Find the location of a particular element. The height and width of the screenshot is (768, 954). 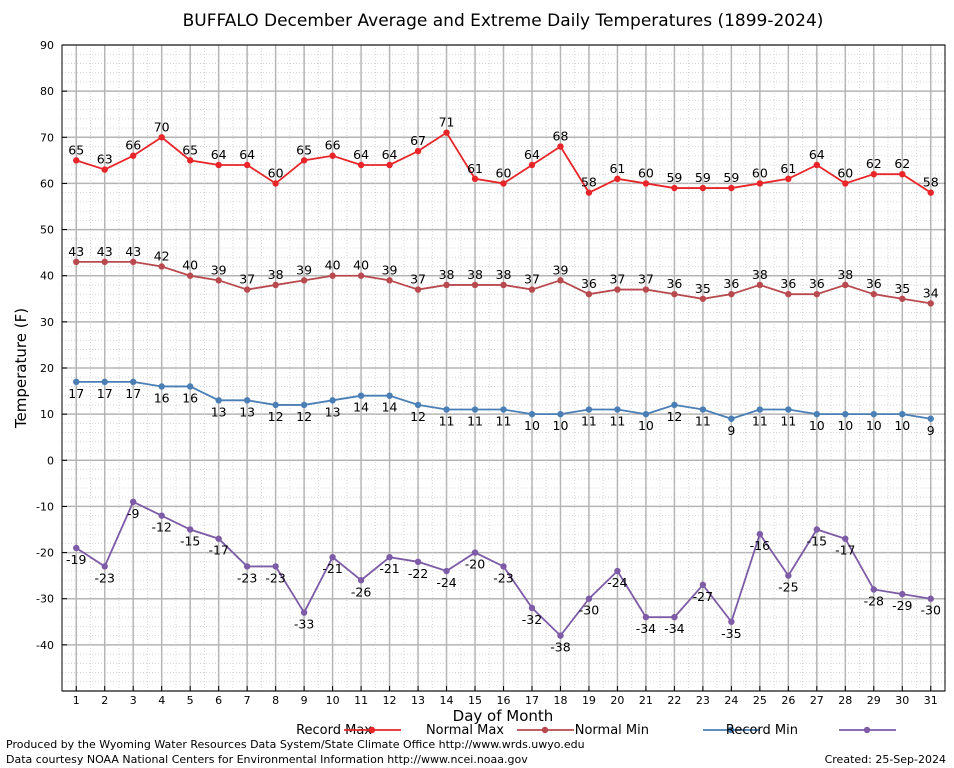

x-tick-label: 19 is located at coordinates (589, 700).